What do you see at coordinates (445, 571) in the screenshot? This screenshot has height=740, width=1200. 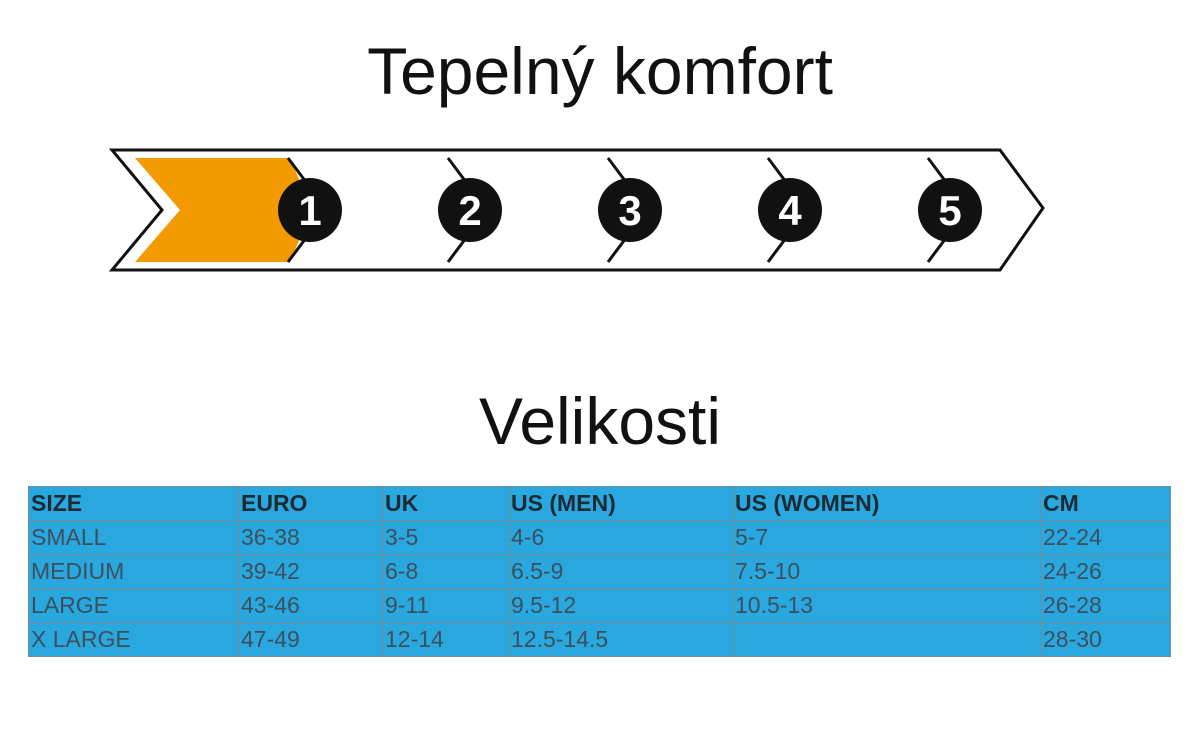 I see `table-cell: 6-8` at bounding box center [445, 571].